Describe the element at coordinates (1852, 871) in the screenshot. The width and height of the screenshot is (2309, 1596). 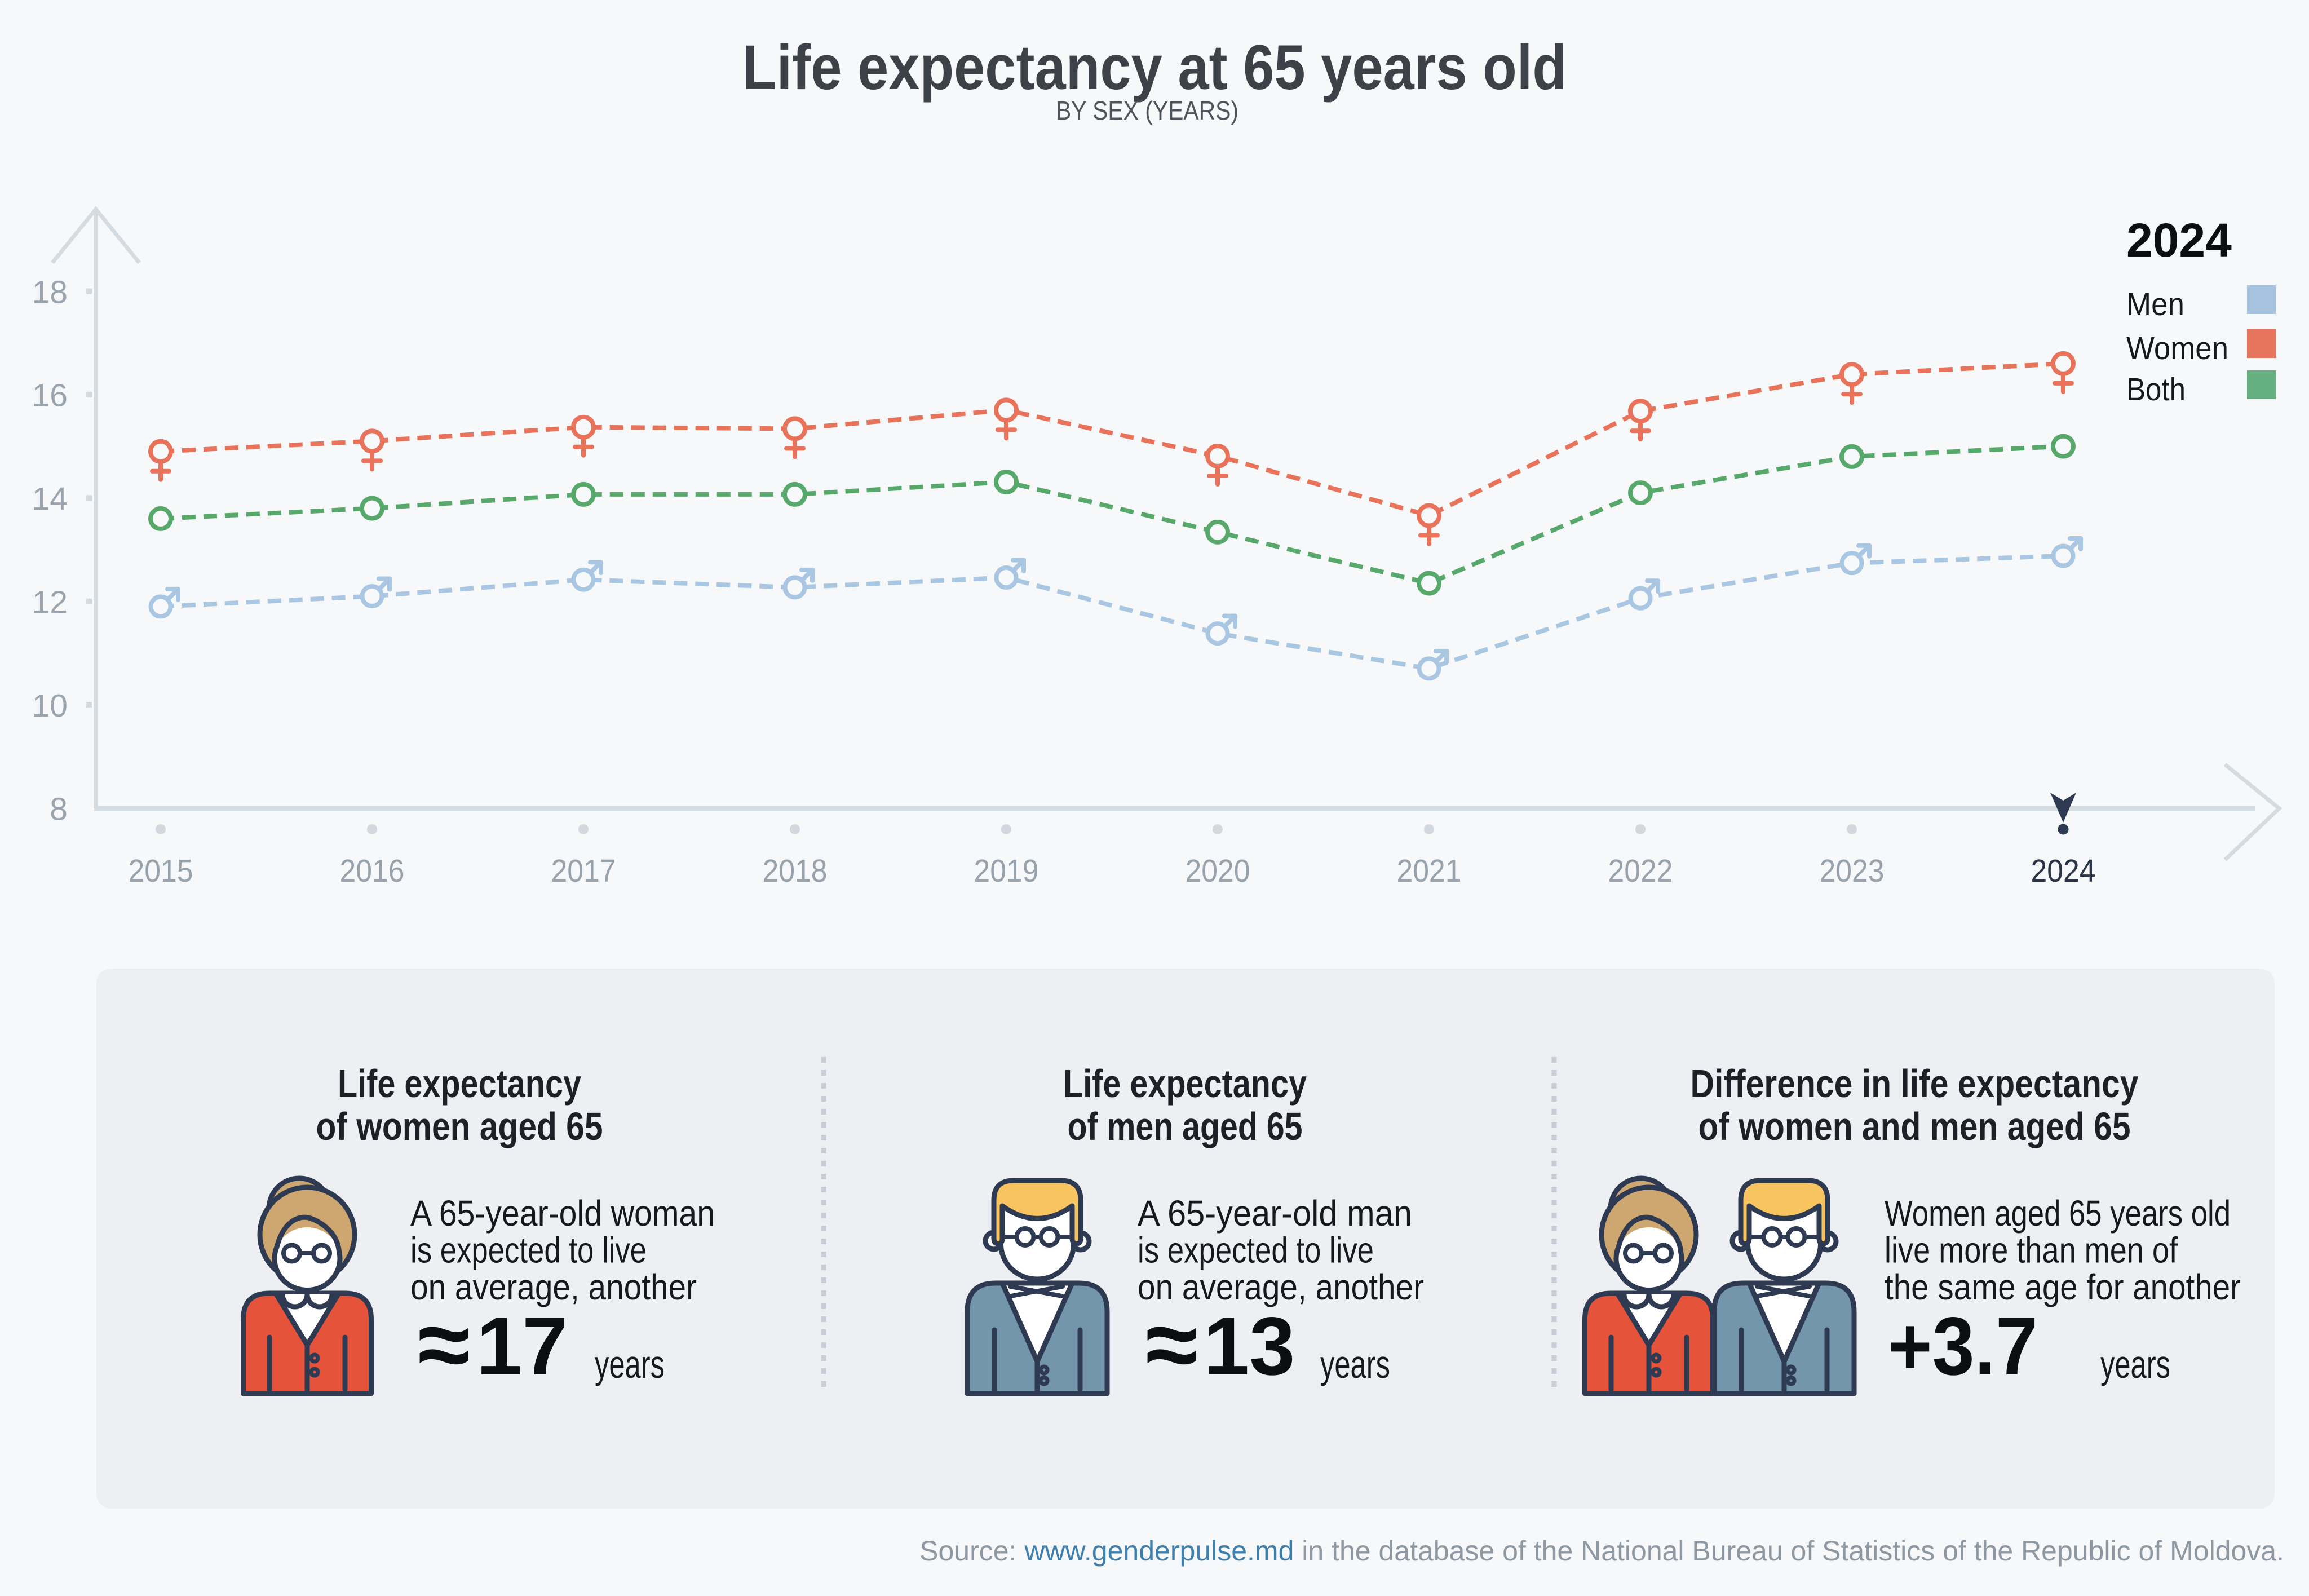
I see `svg-text: 2023` at that location.